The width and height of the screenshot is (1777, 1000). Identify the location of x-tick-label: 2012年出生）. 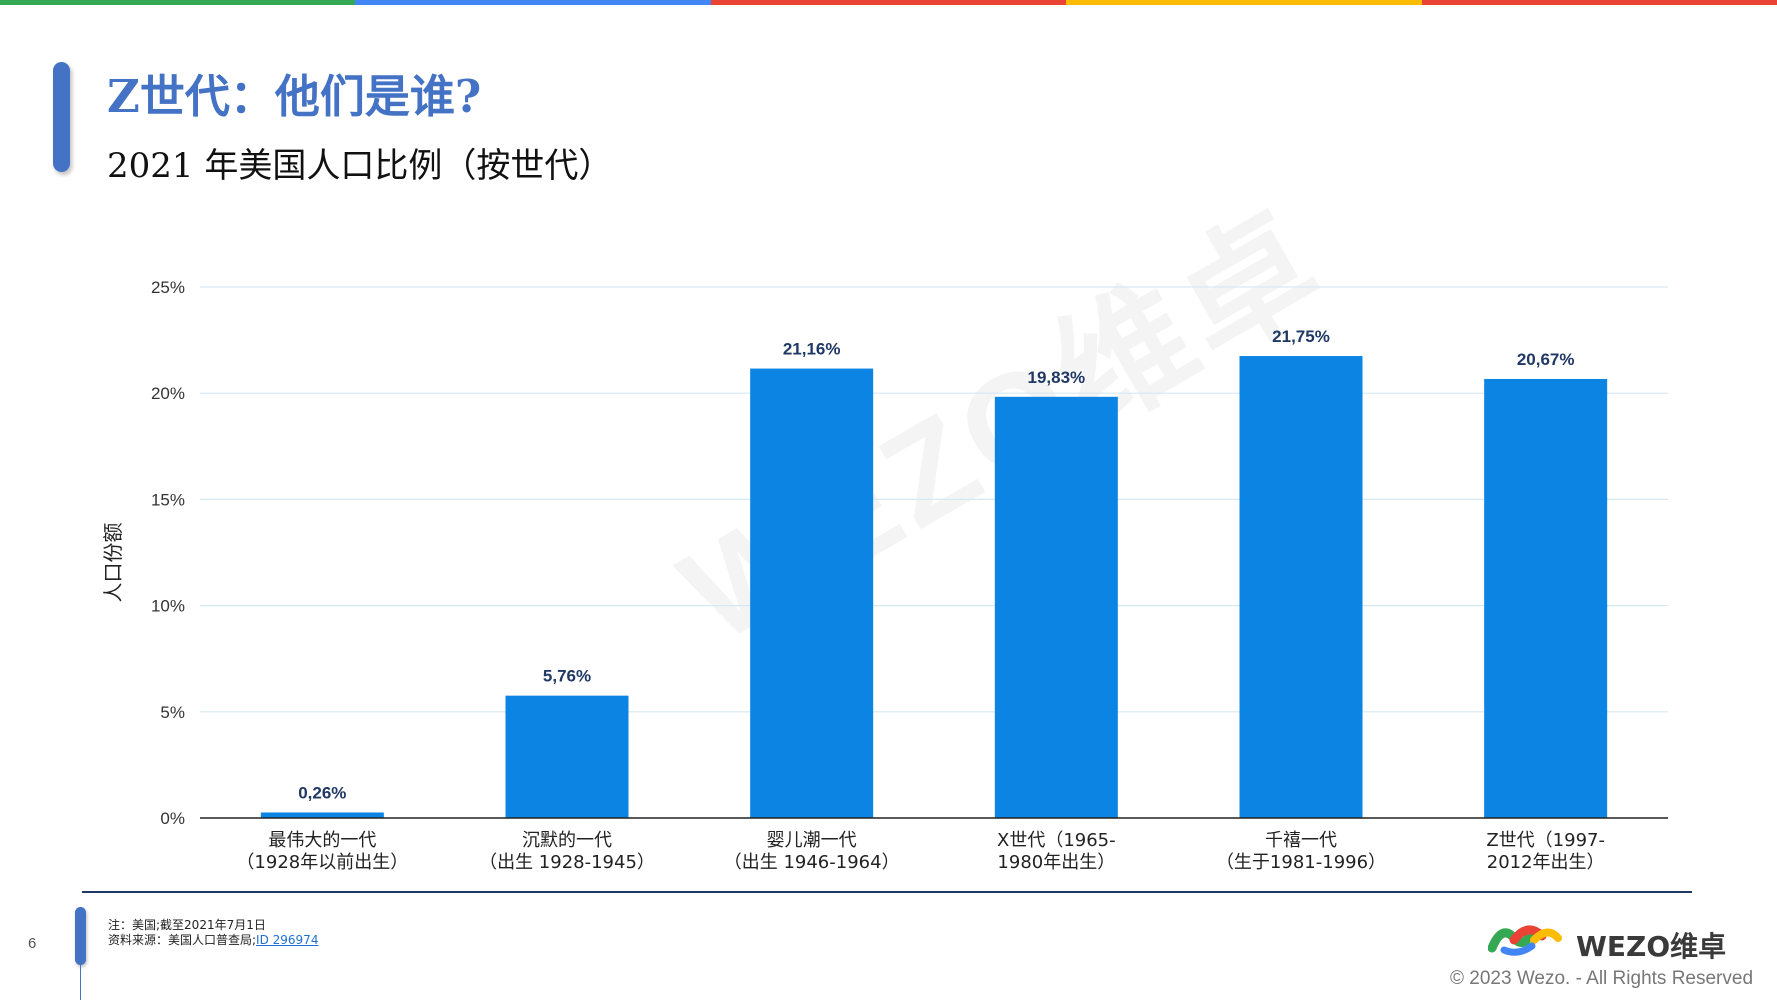
(1546, 862).